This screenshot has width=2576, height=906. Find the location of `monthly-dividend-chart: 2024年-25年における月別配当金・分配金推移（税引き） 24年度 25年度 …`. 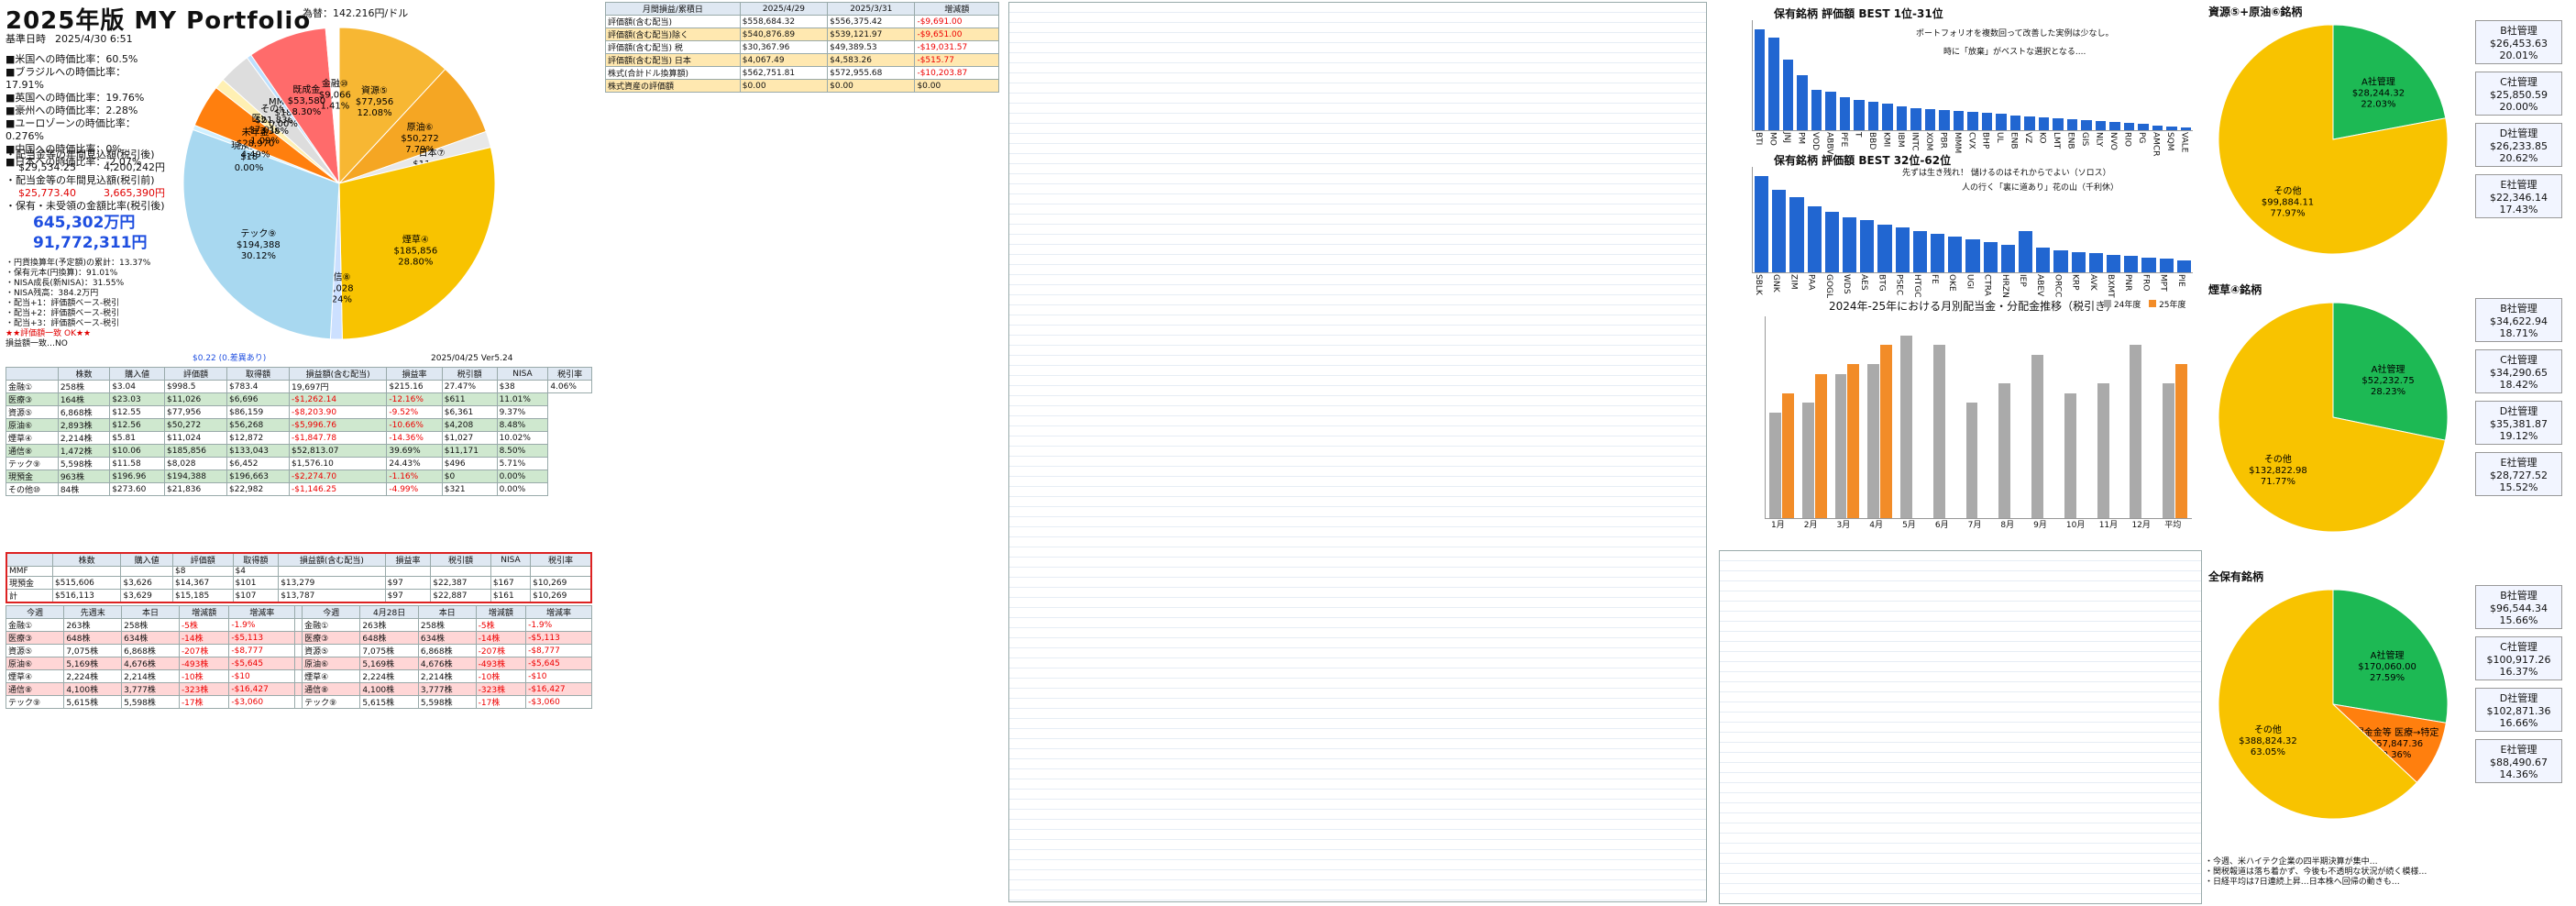

monthly-dividend-chart: 2024年-25年における月別配当金・分配金推移（税引き） 24年度 25年度 … is located at coordinates (1960, 422).